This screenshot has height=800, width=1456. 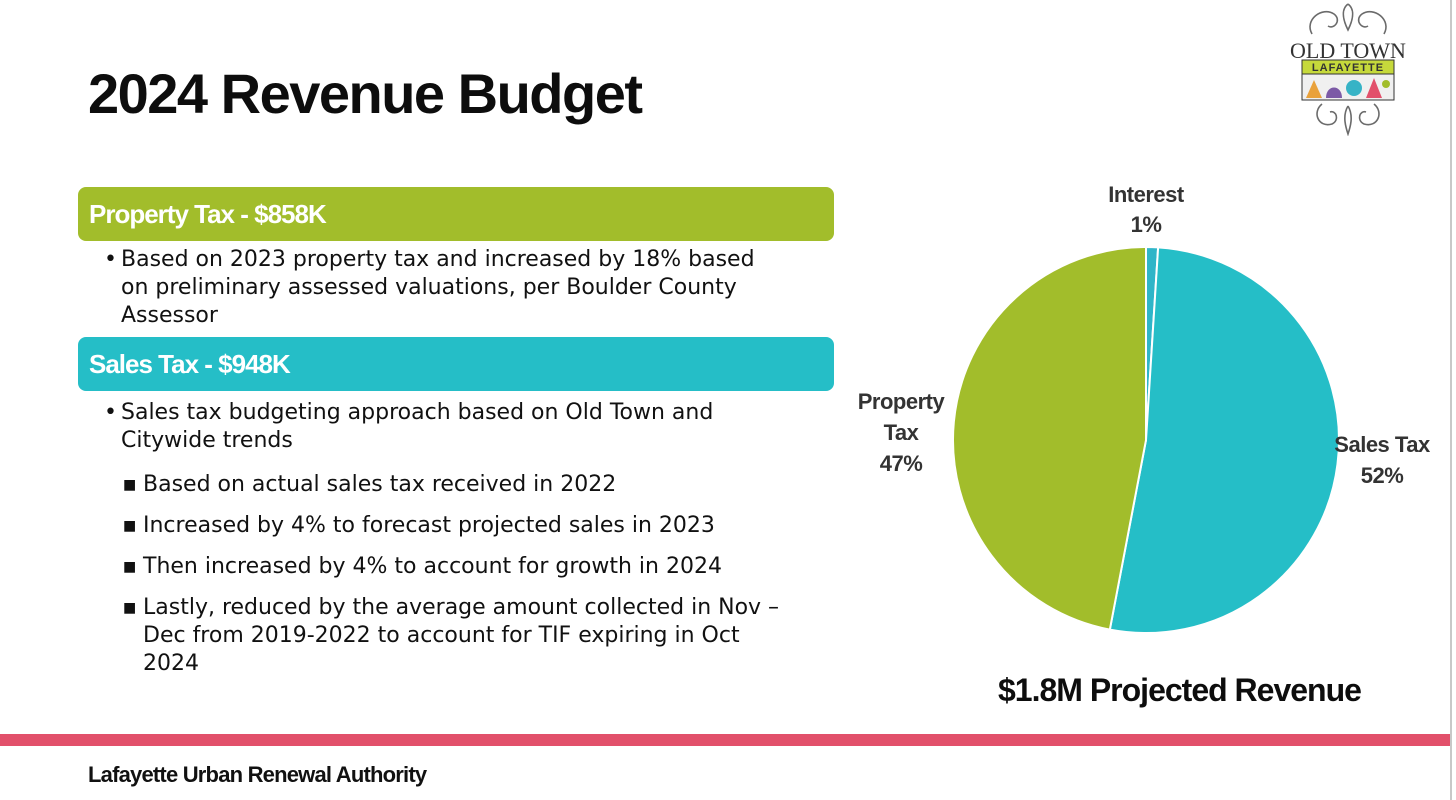 I want to click on property-tax-header: Property Tax - $858K, so click(x=456, y=214).